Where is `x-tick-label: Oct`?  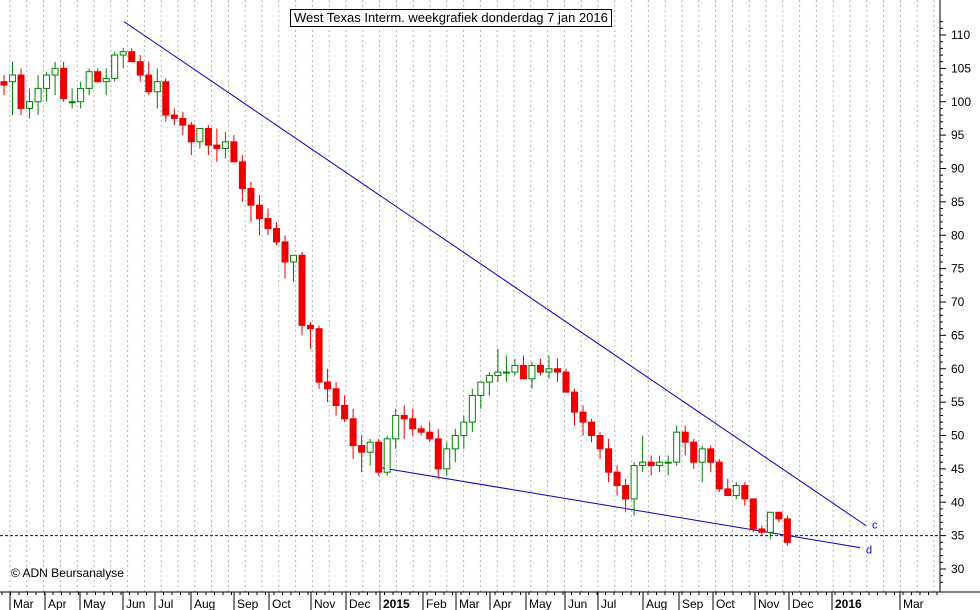 x-tick-label: Oct is located at coordinates (281, 603).